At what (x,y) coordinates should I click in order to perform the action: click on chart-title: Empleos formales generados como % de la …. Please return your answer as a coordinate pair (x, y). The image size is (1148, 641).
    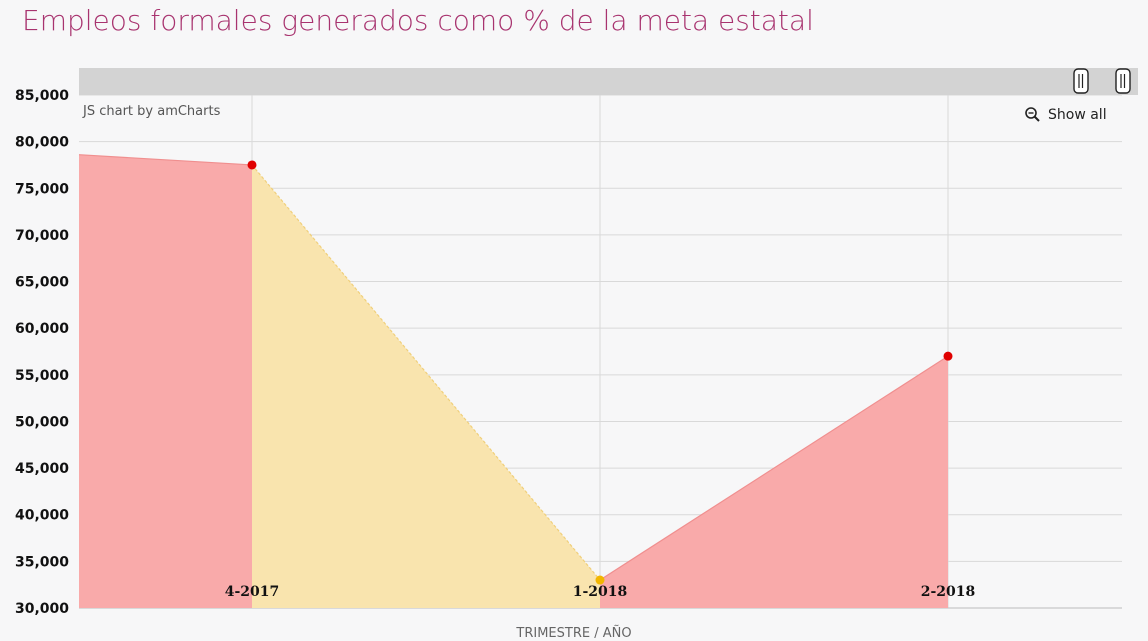
    Looking at the image, I should click on (418, 20).